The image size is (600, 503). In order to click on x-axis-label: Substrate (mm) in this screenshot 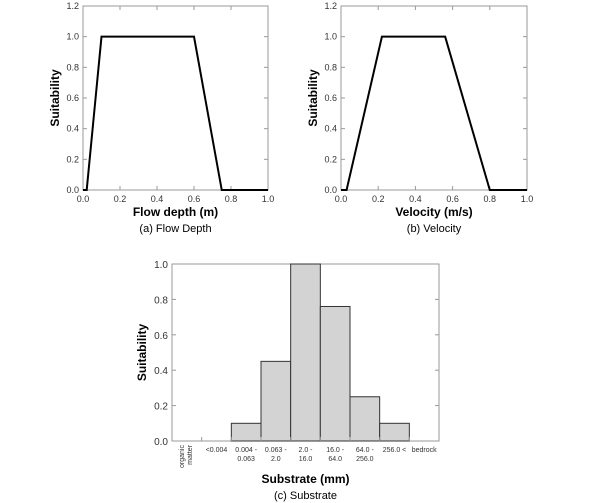, I will do `click(305, 479)`.